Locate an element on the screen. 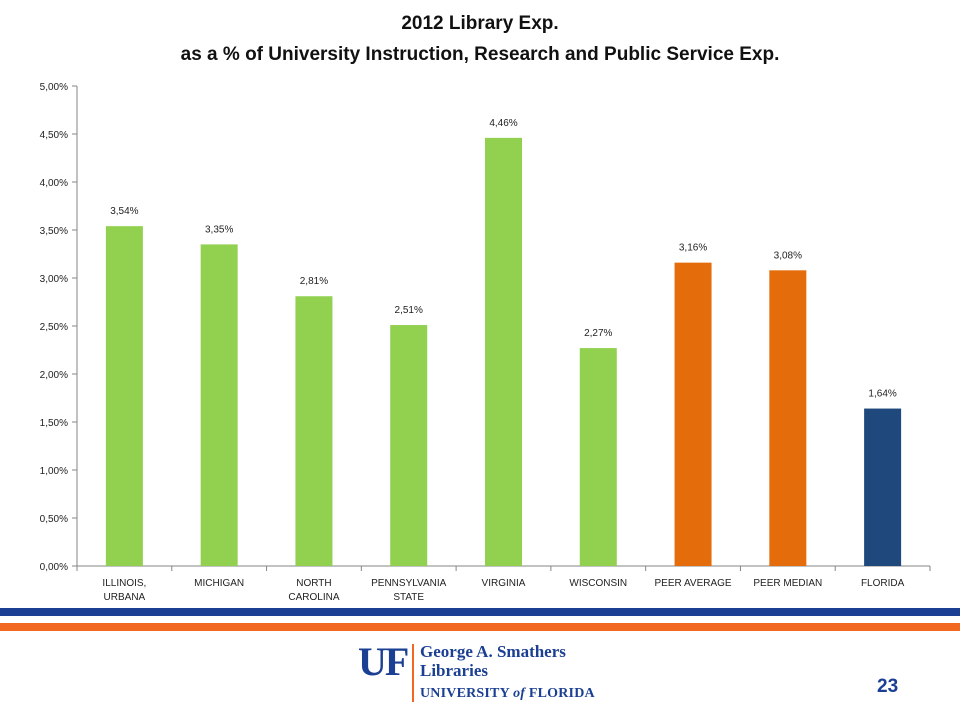  data-label: 3,16% is located at coordinates (693, 248).